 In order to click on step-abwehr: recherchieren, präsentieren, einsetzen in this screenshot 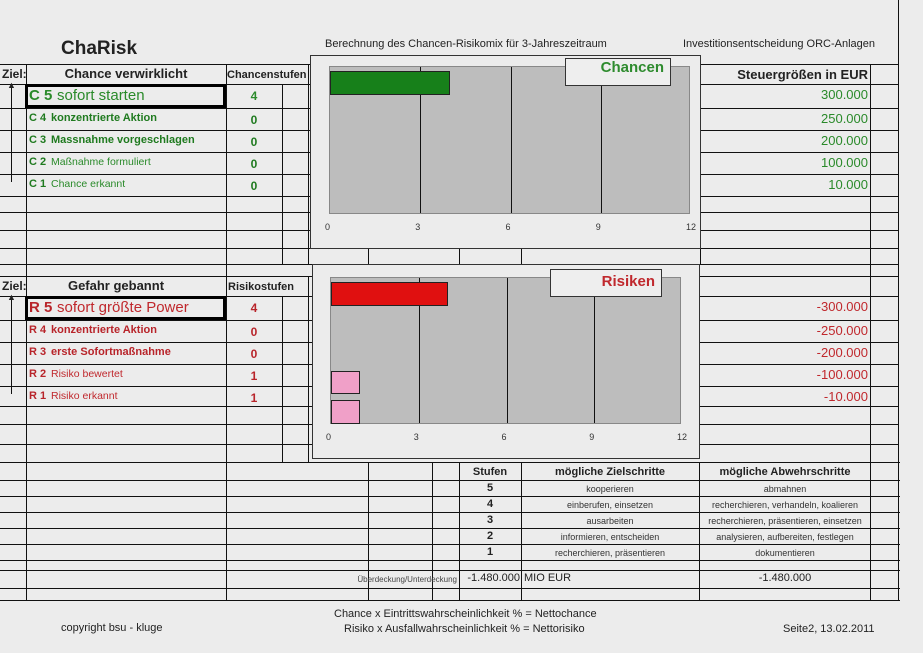, I will do `click(785, 521)`.